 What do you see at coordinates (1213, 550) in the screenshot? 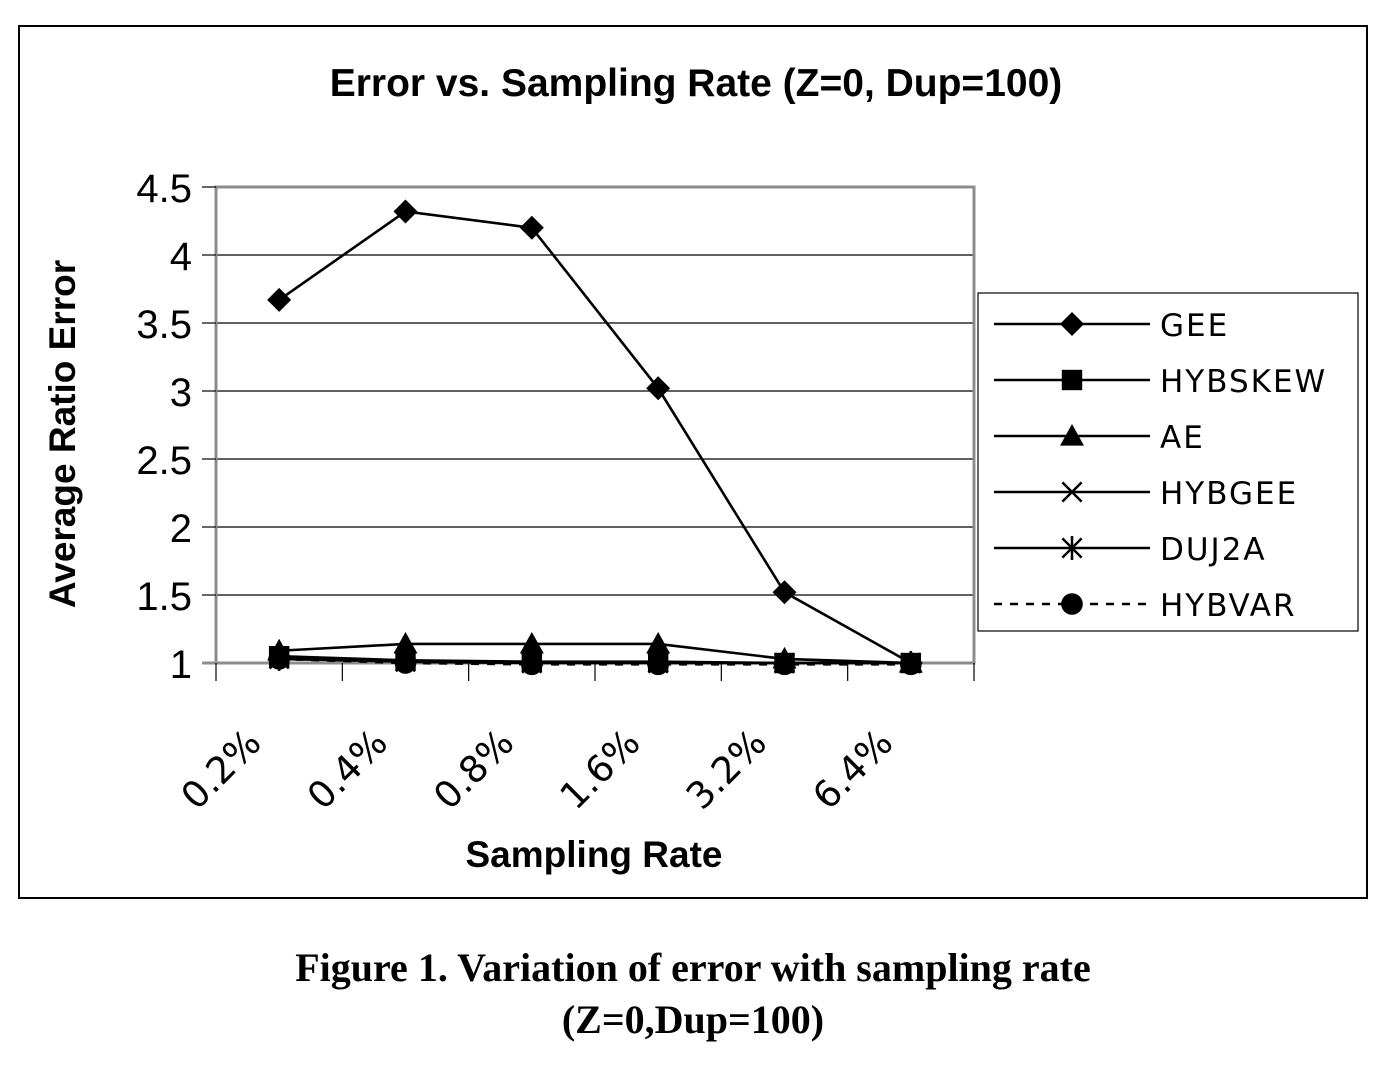
I see `legend-label: DUJ2A` at bounding box center [1213, 550].